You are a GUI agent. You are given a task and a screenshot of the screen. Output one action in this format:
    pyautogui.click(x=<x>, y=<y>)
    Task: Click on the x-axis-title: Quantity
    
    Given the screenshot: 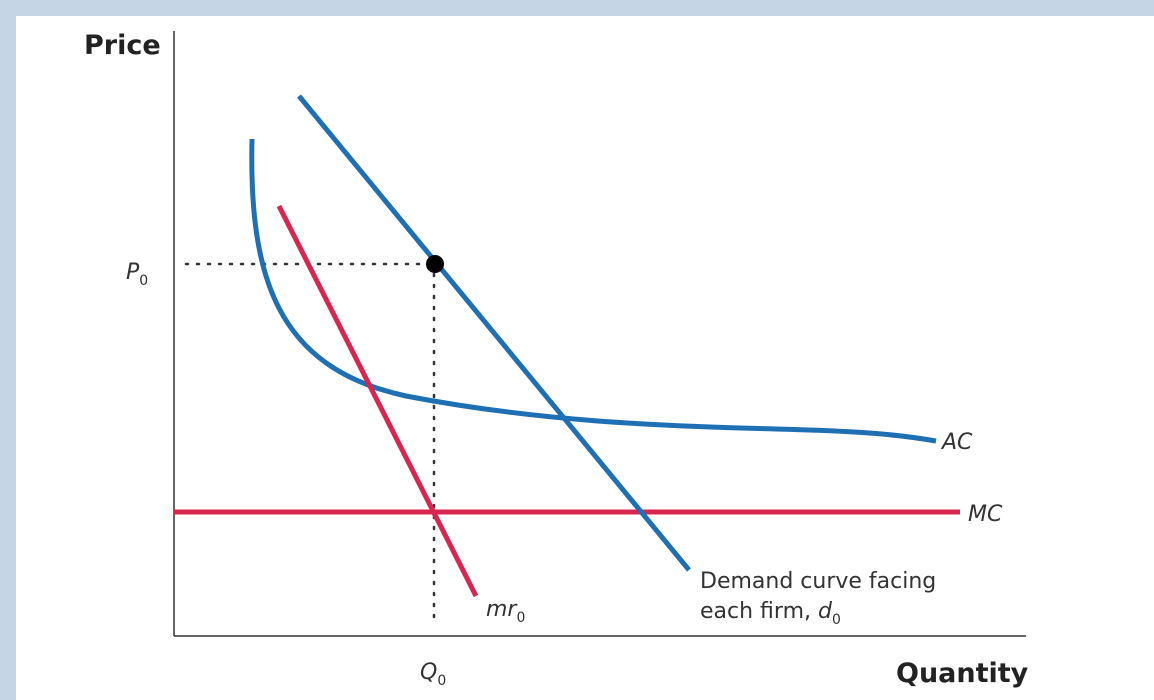 What is the action you would take?
    pyautogui.click(x=962, y=673)
    